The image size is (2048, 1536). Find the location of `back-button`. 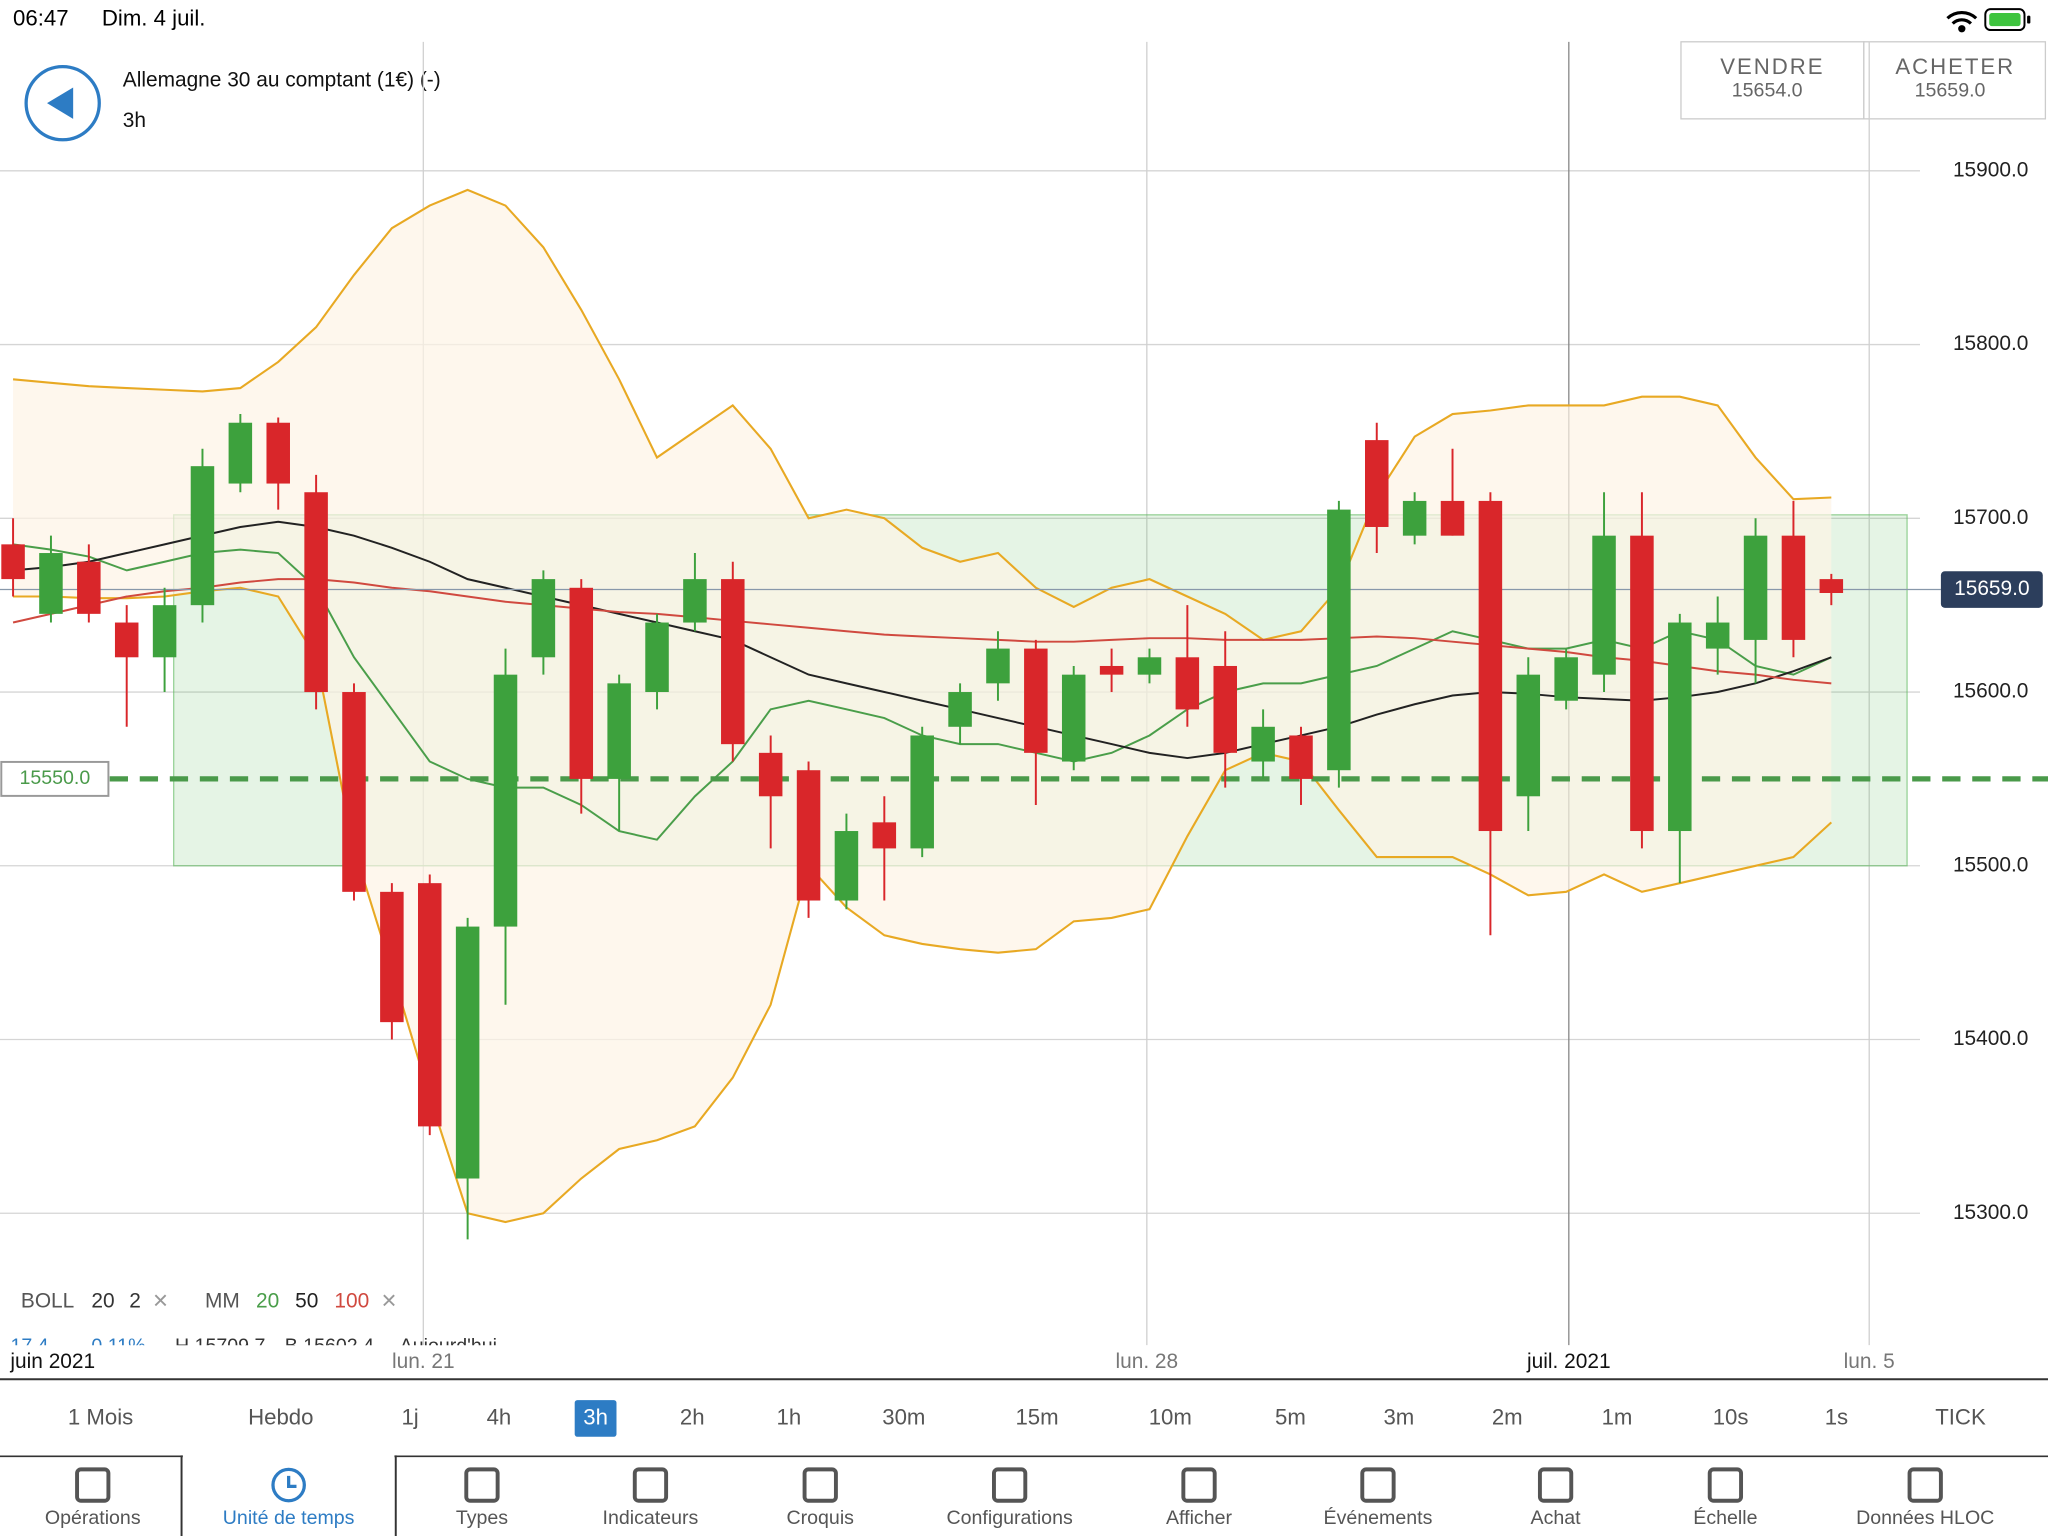

back-button is located at coordinates (62, 103).